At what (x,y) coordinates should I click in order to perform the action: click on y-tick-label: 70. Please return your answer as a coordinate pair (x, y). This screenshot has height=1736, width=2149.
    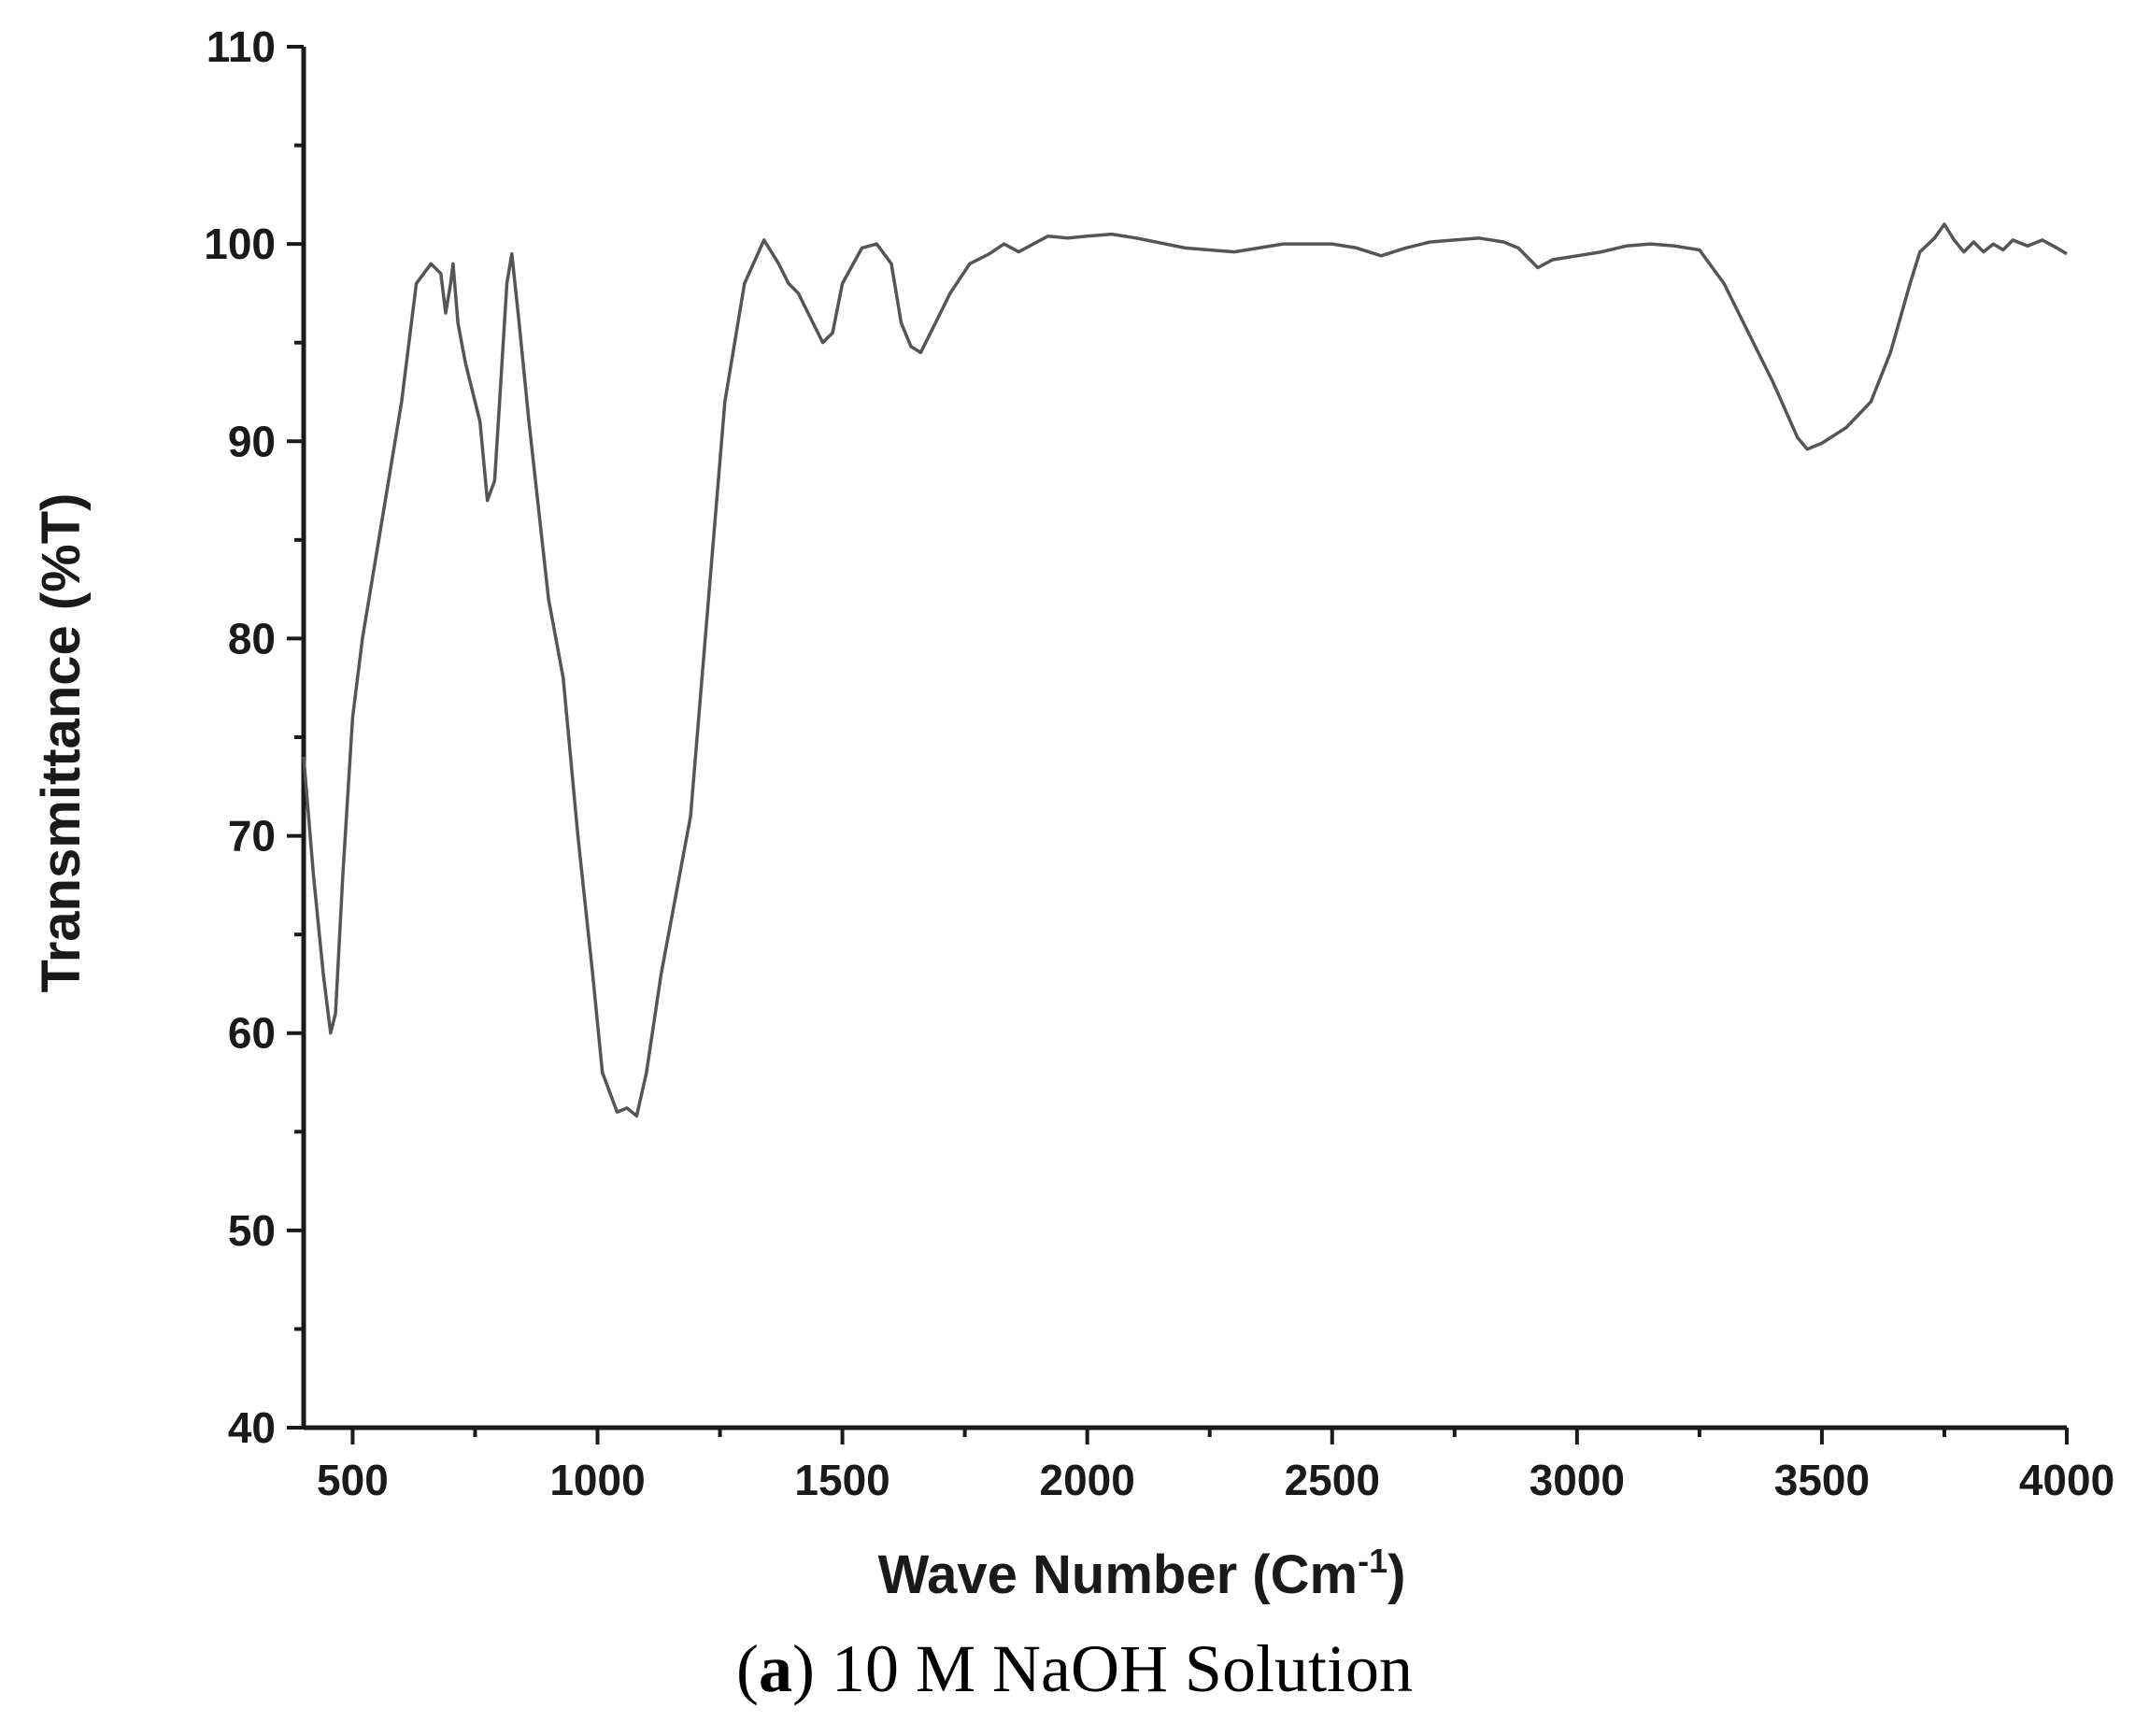
    Looking at the image, I should click on (252, 836).